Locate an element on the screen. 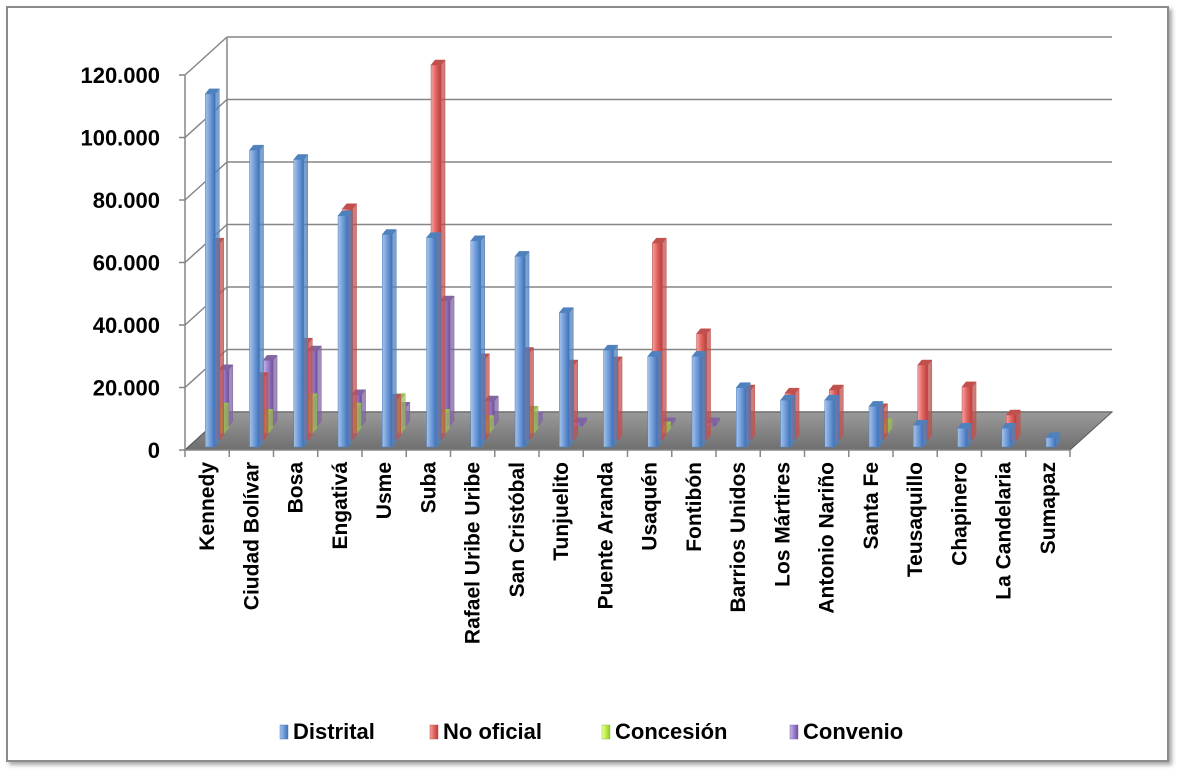  x-category-label: La Candelaria is located at coordinates (1004, 531).